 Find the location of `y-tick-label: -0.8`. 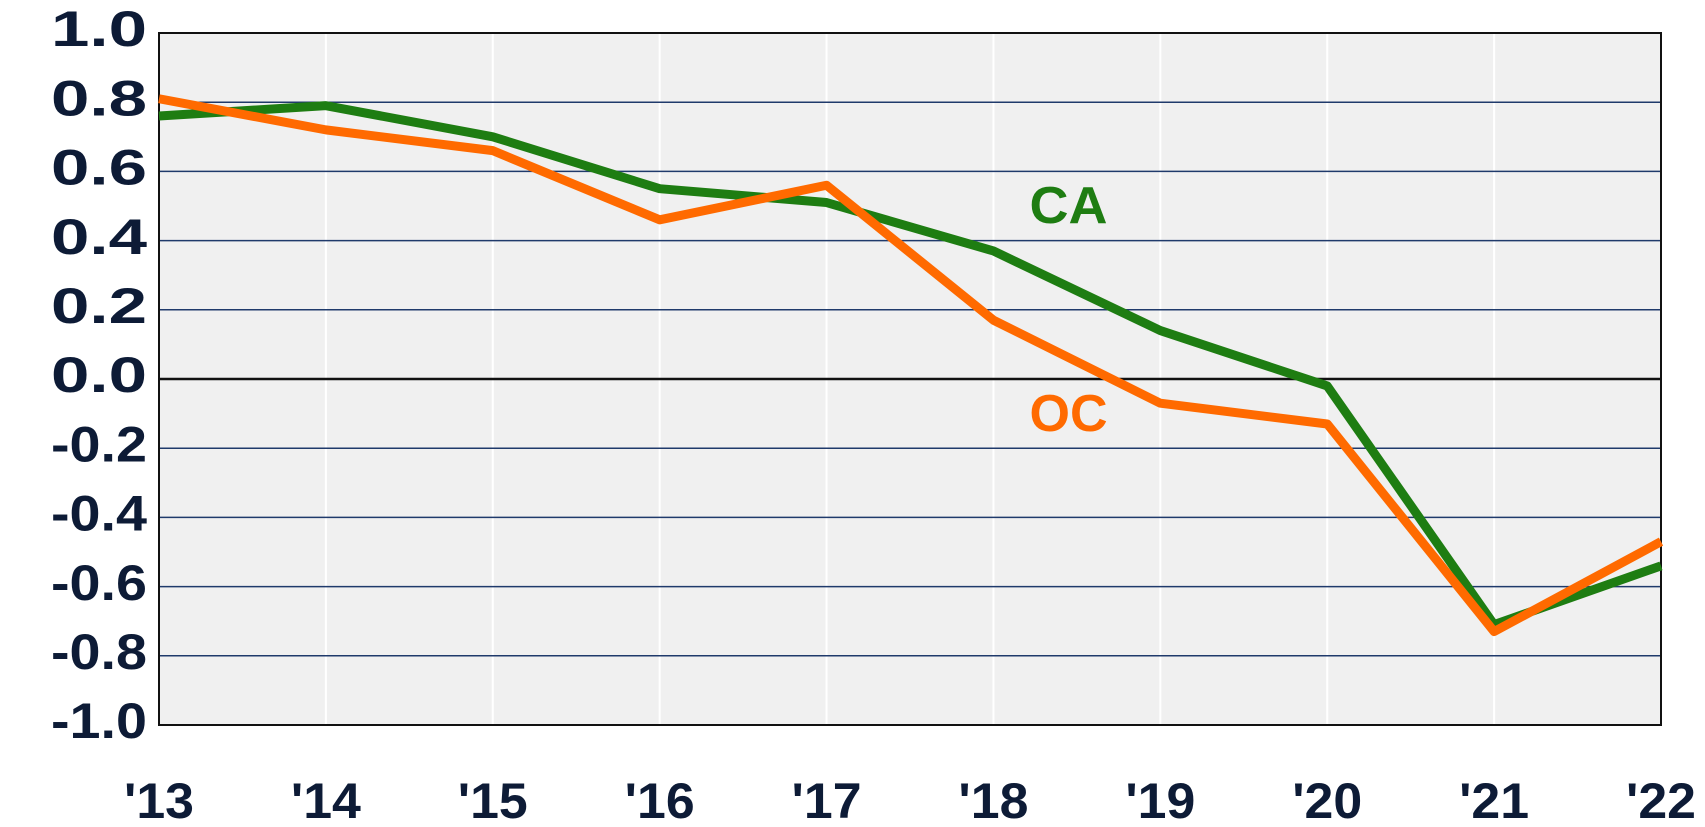

y-tick-label: -0.8 is located at coordinates (99, 652).